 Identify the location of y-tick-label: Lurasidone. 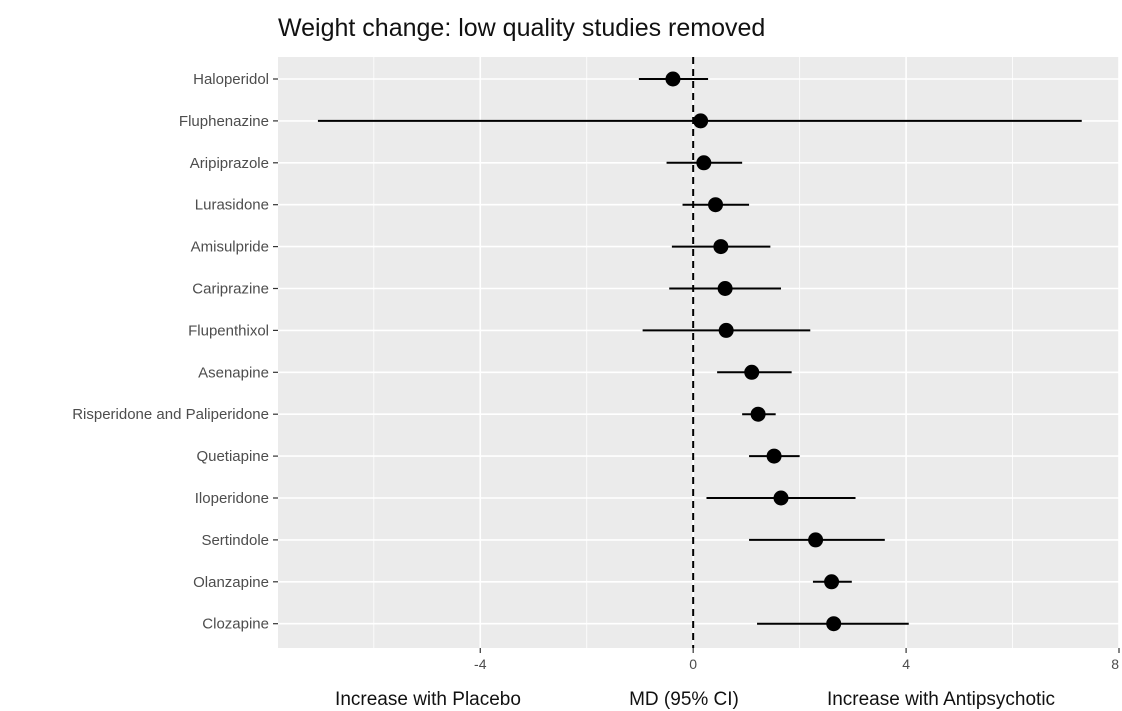
(232, 205).